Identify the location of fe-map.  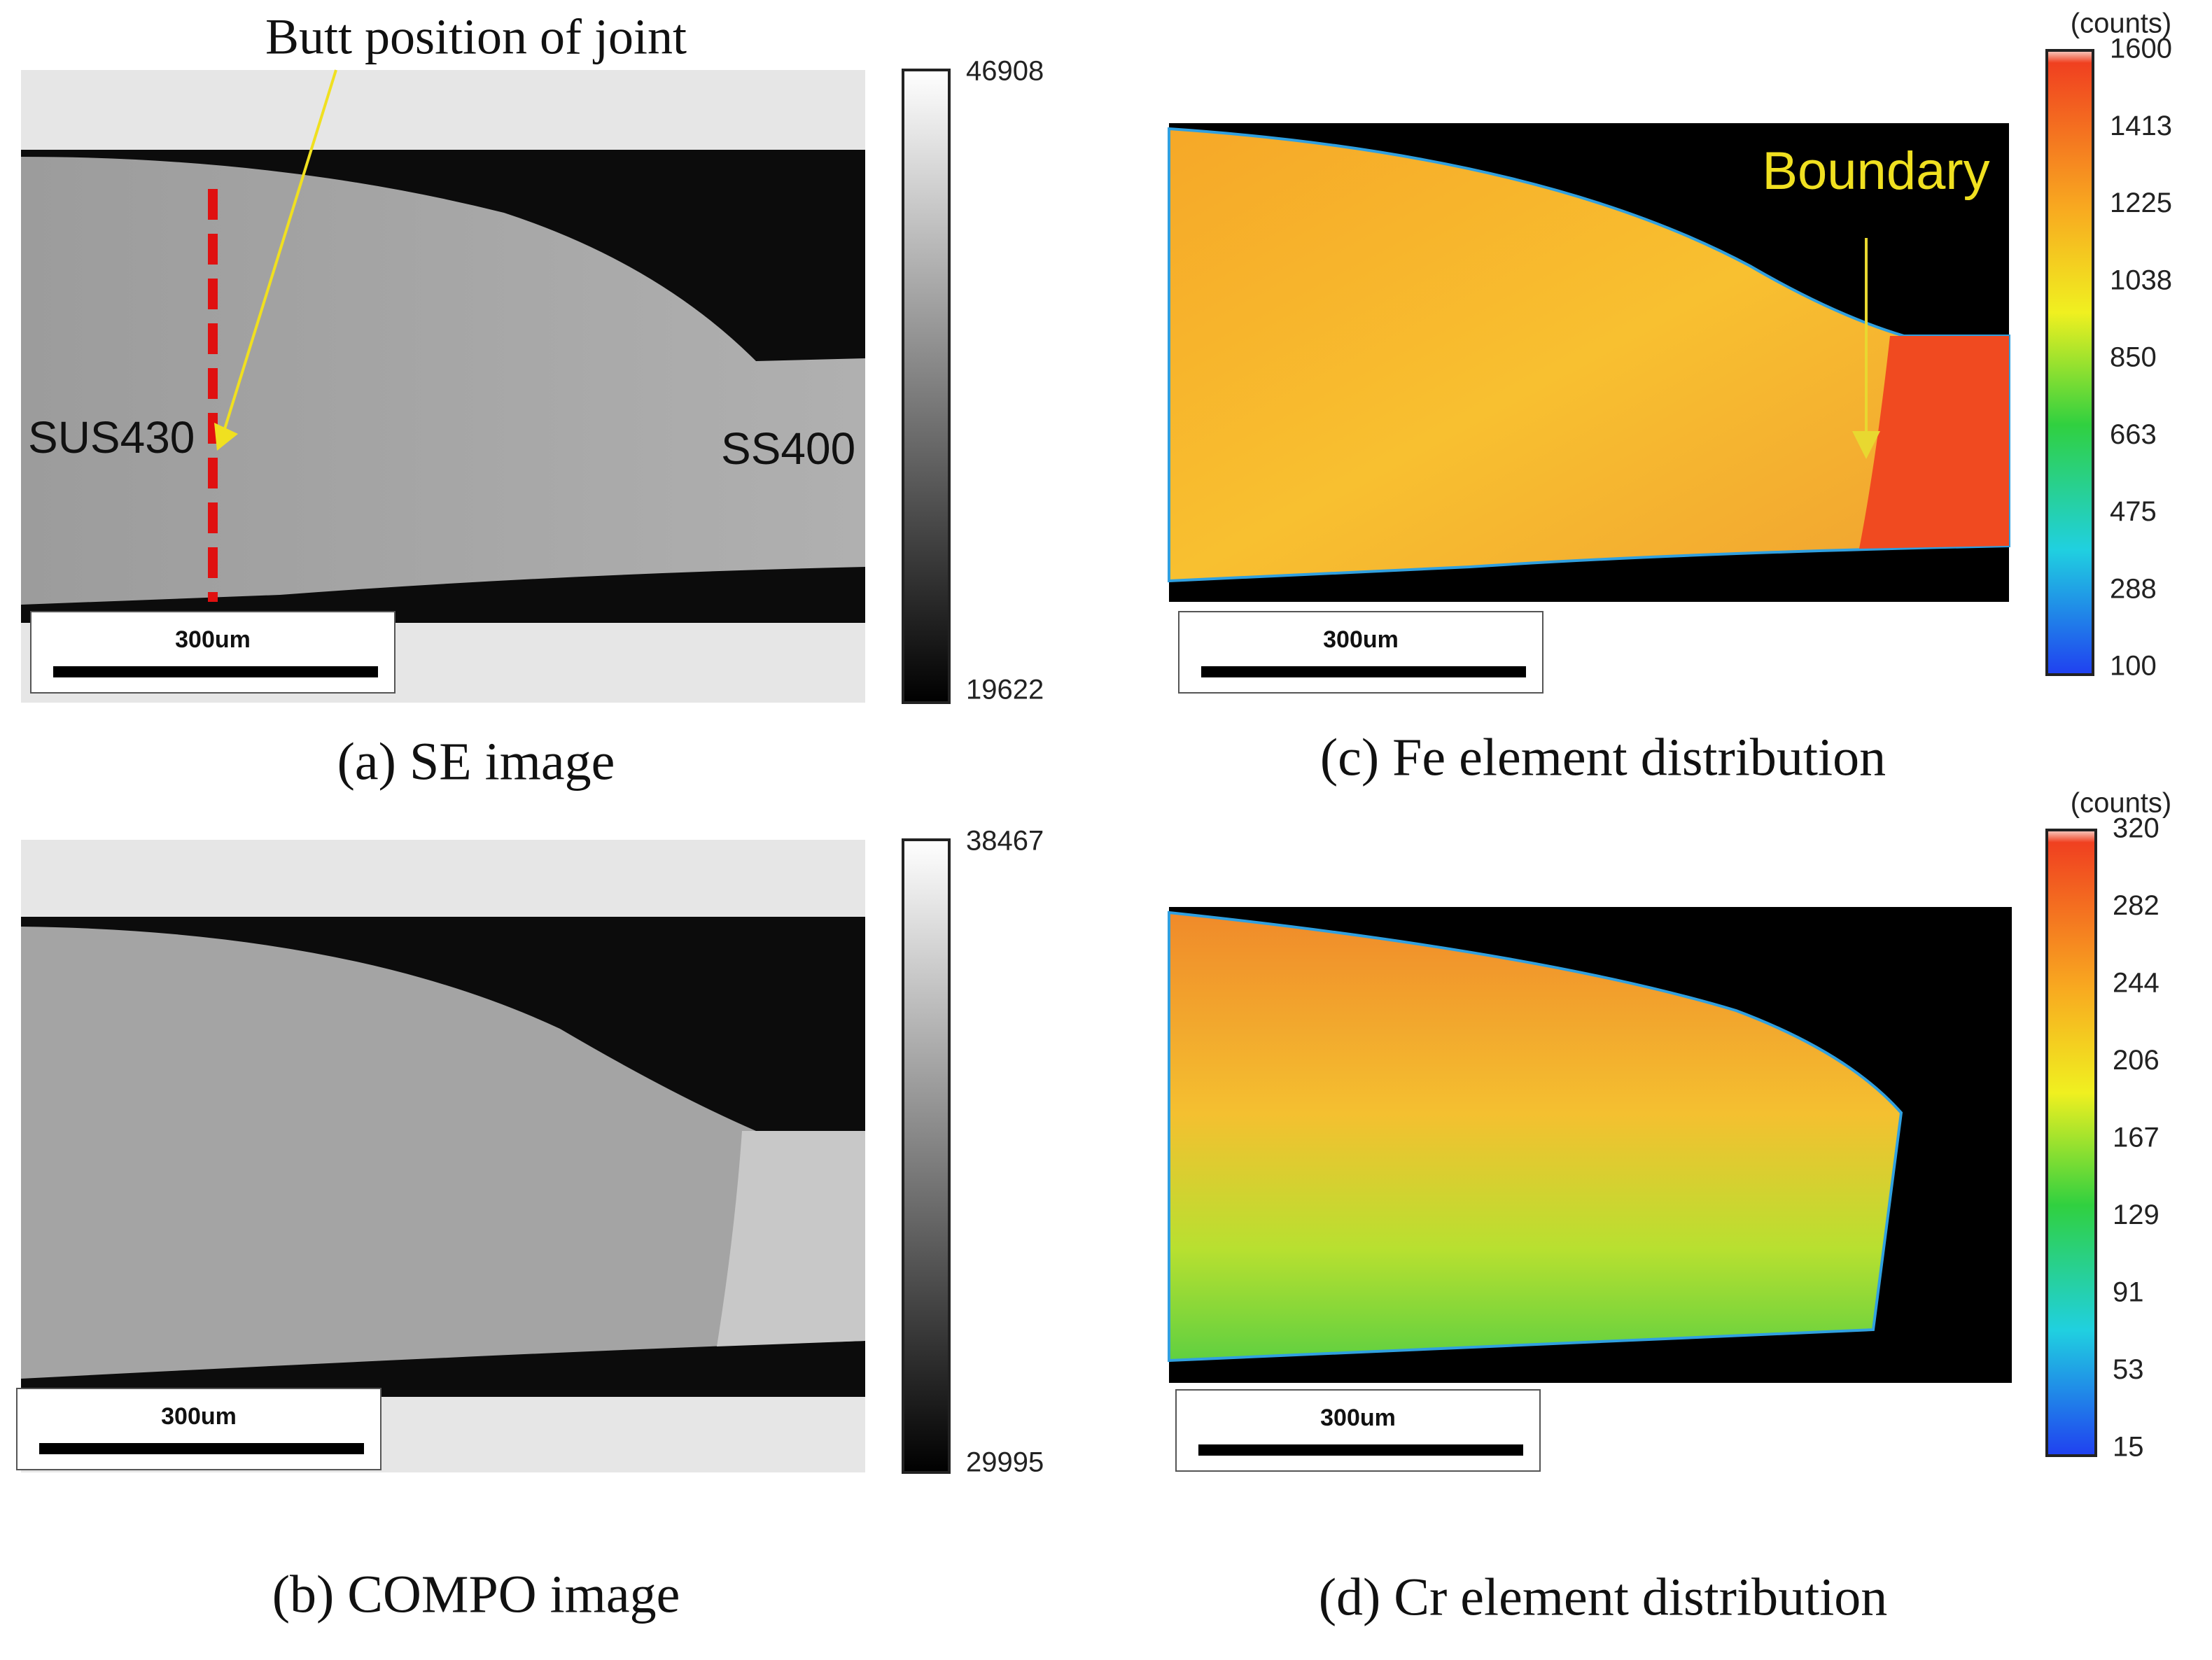
(1589, 355).